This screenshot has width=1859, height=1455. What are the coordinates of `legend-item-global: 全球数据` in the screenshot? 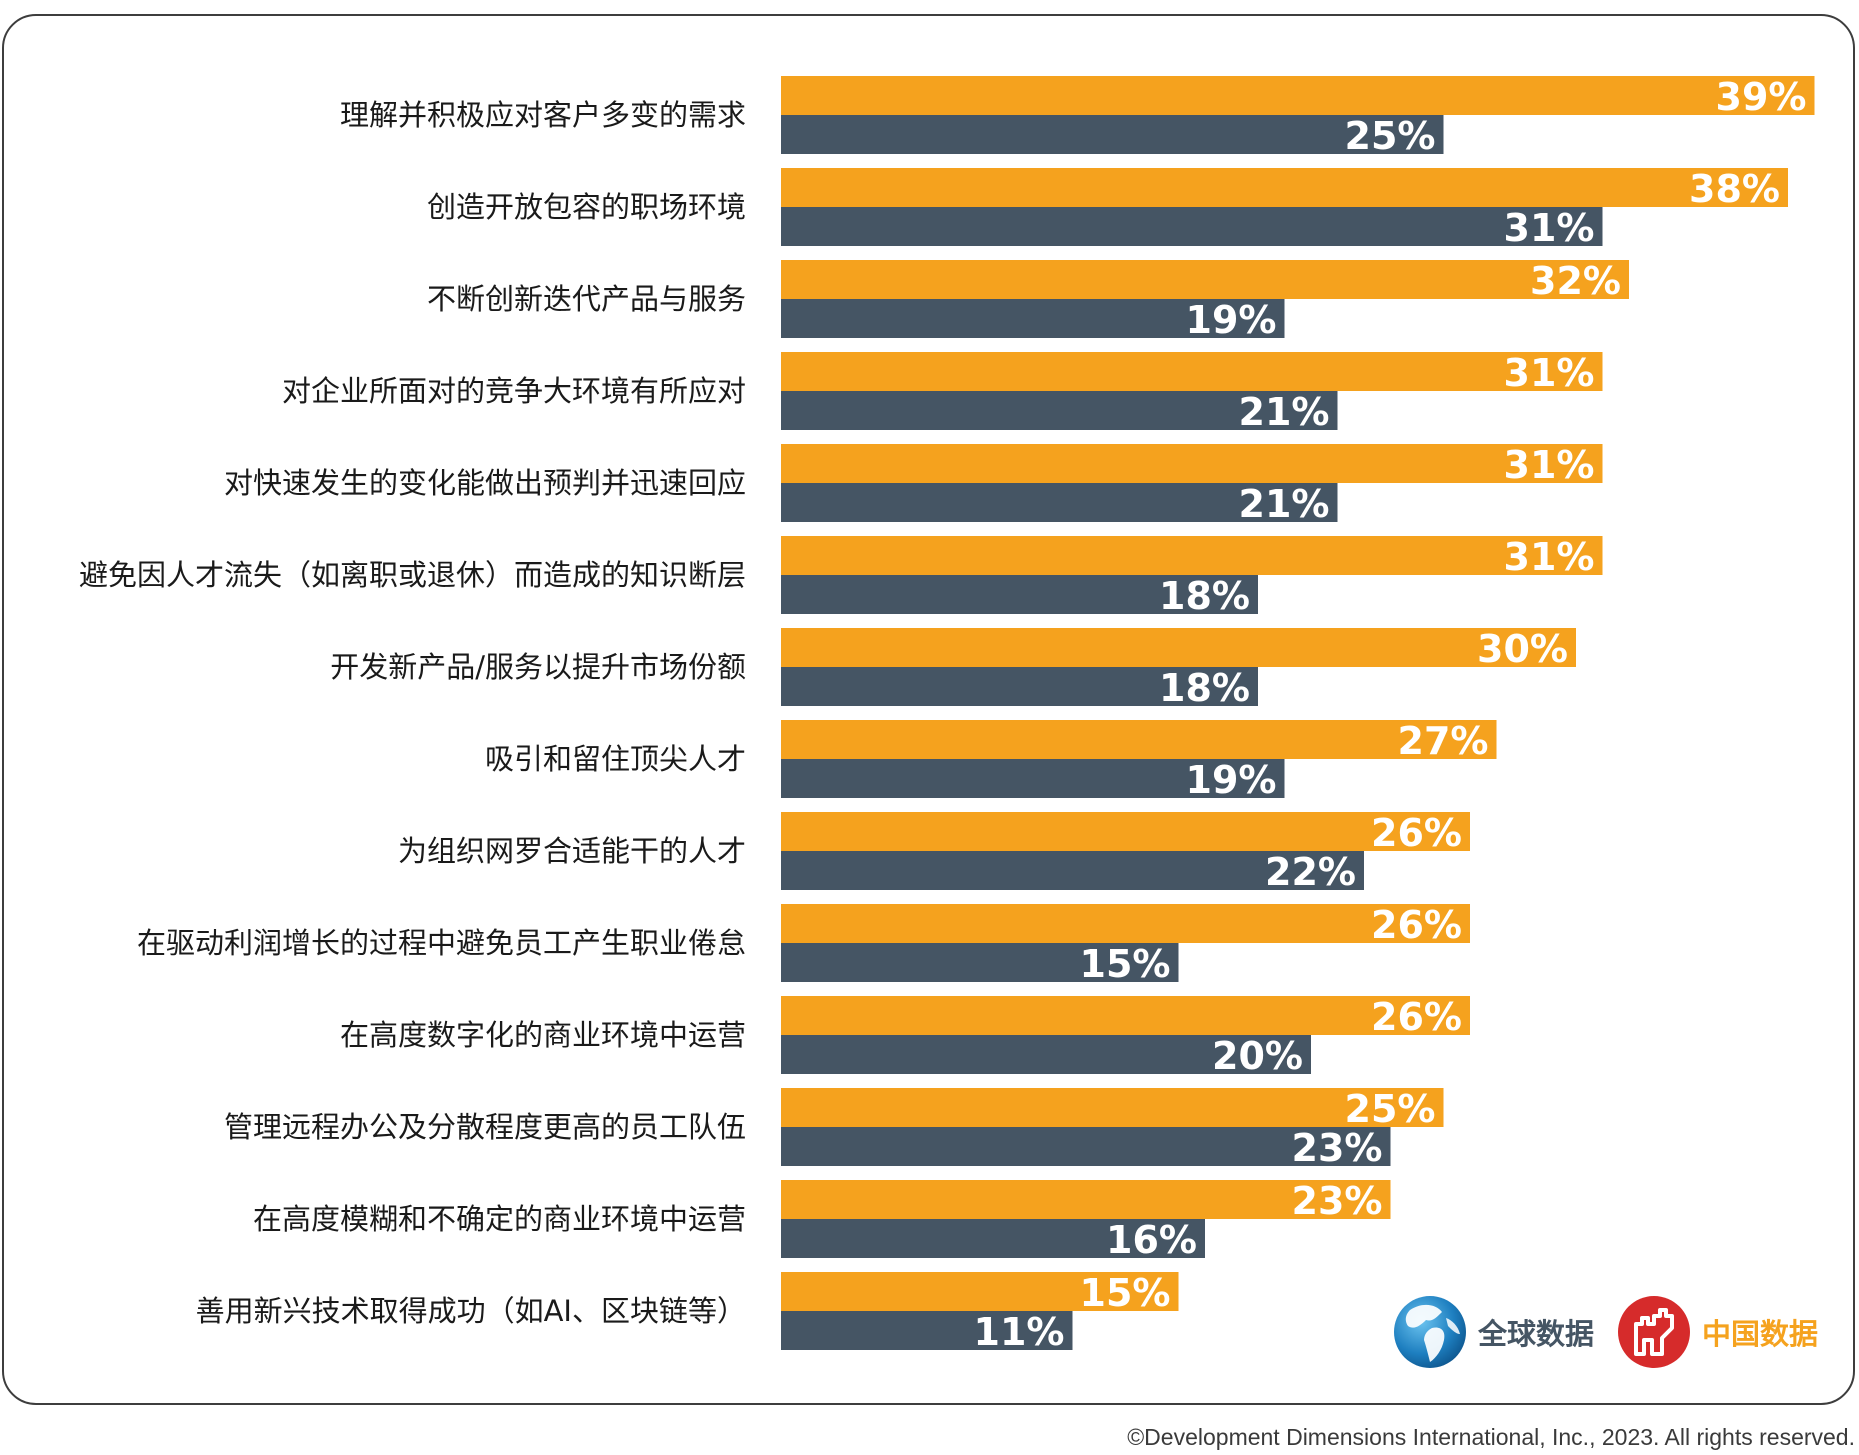 It's located at (1494, 1332).